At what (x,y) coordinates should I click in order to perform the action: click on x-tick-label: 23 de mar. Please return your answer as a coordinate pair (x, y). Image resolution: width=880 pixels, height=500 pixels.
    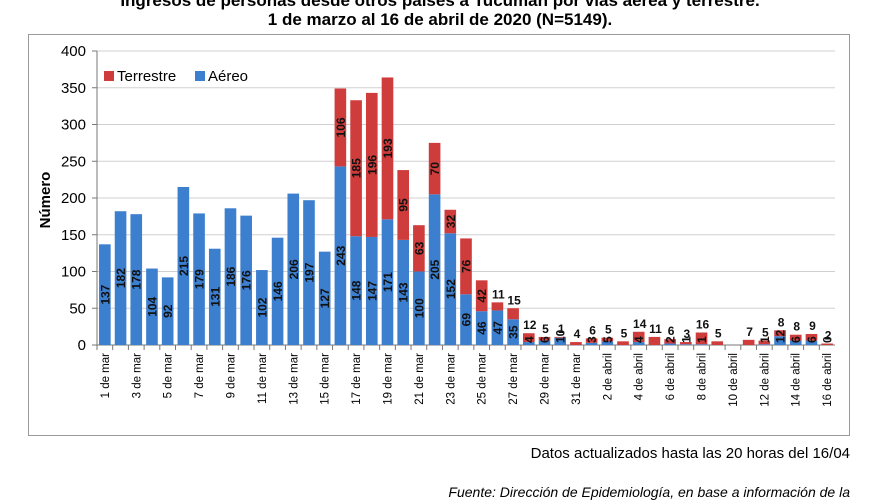
    Looking at the image, I should click on (451, 379).